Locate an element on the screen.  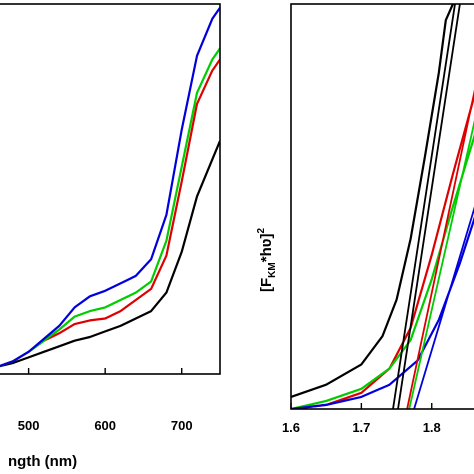
right-x-tick-label: 1.6 is located at coordinates (291, 427).